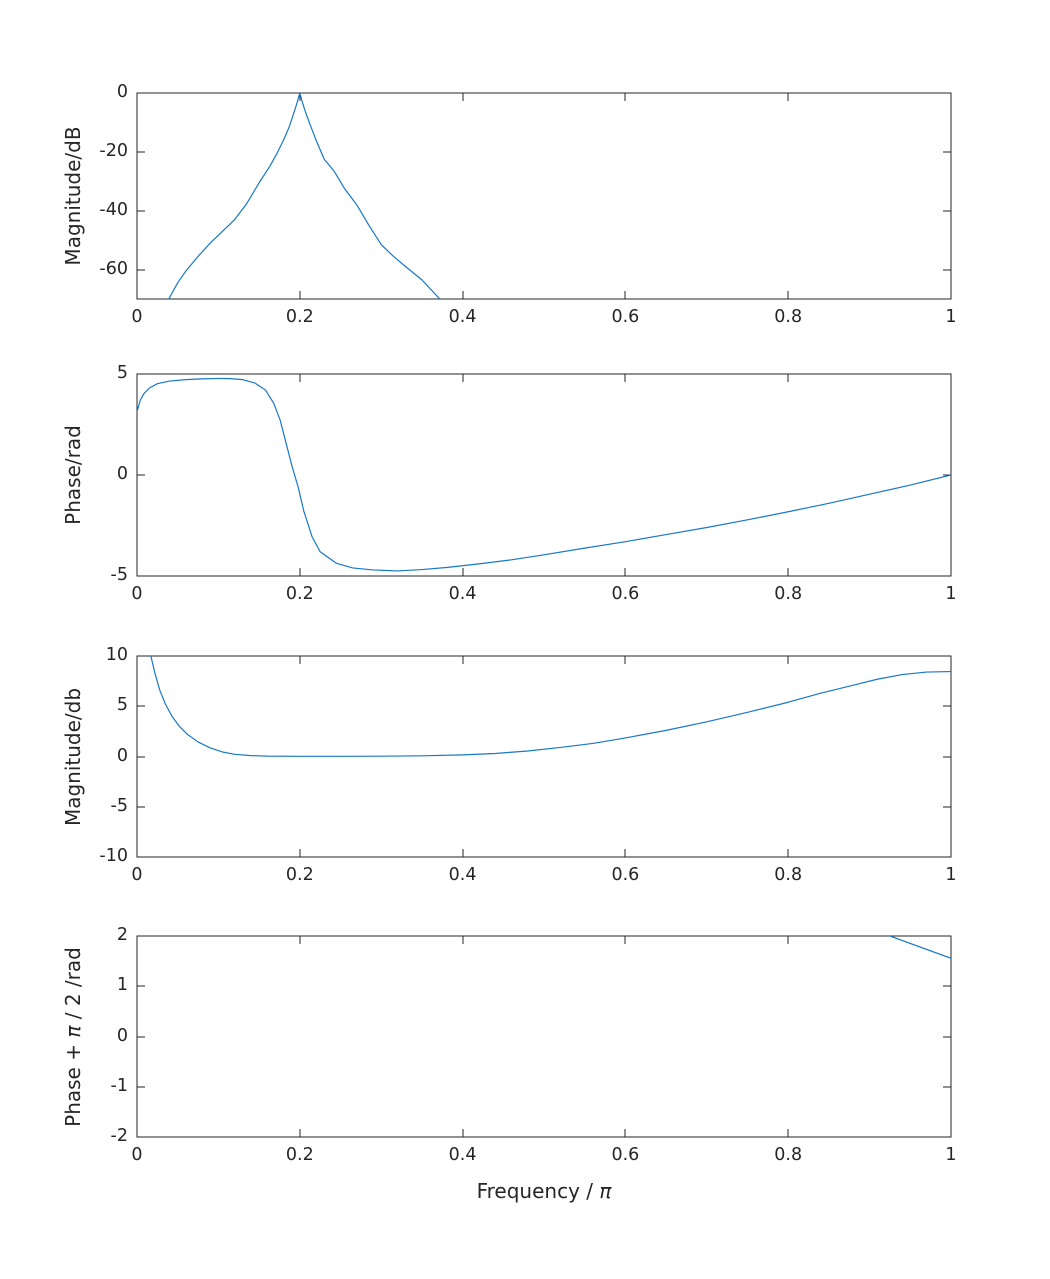 The height and width of the screenshot is (1279, 1050). What do you see at coordinates (605, 1191) in the screenshot?
I see `pi-symbol: π` at bounding box center [605, 1191].